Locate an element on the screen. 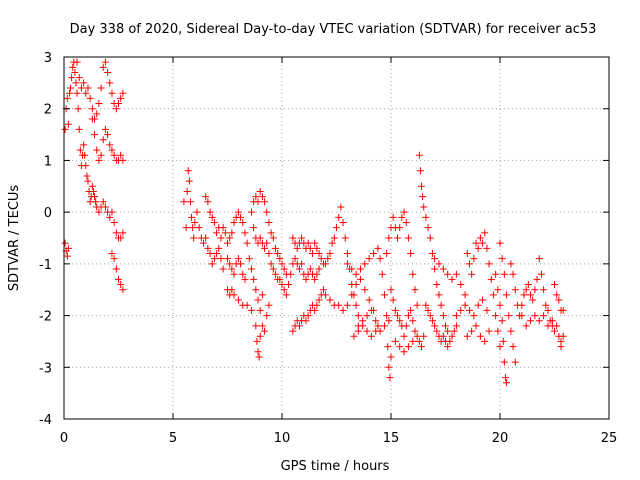 Image resolution: width=640 pixels, height=480 pixels. y-tick-label: -2 is located at coordinates (45, 317).